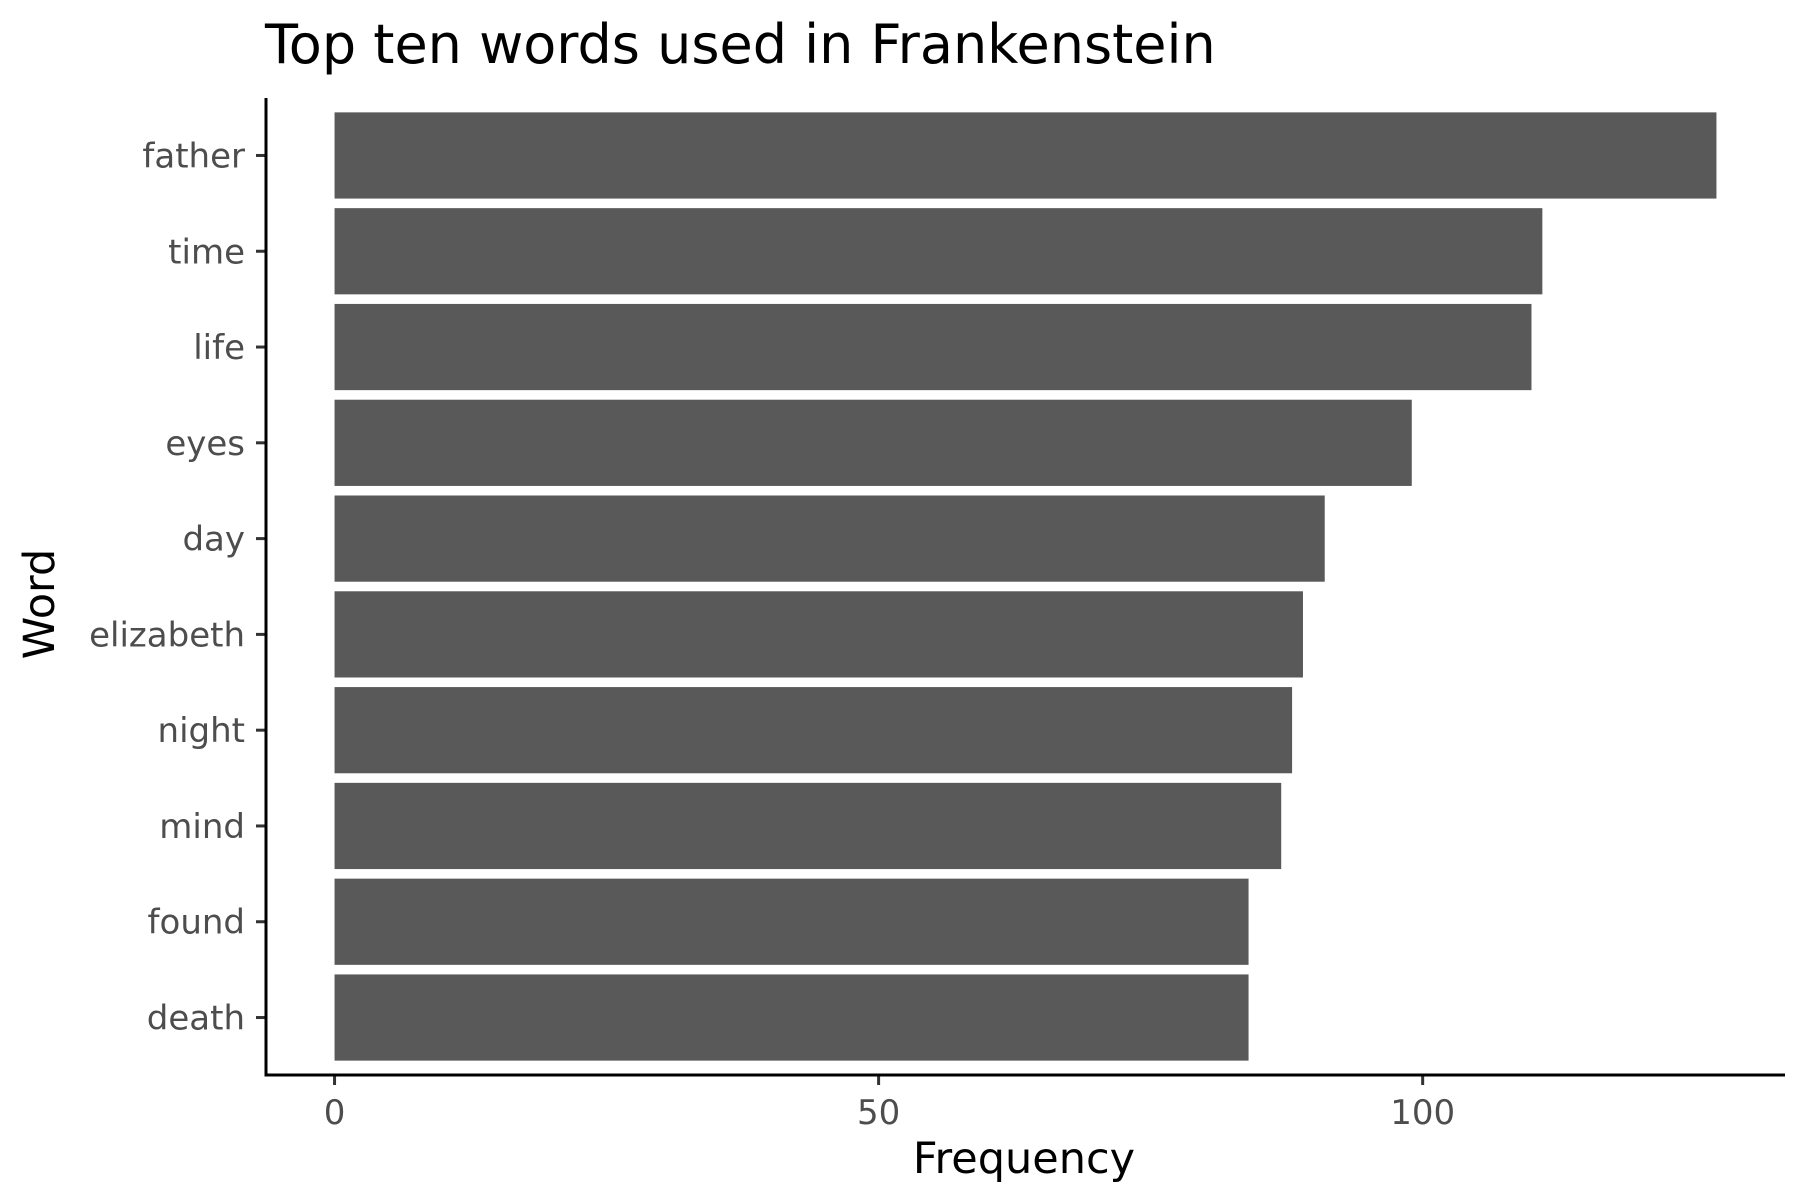 This screenshot has width=1800, height=1200. Describe the element at coordinates (205, 444) in the screenshot. I see `y-tick-label-eyes: eyes` at that location.